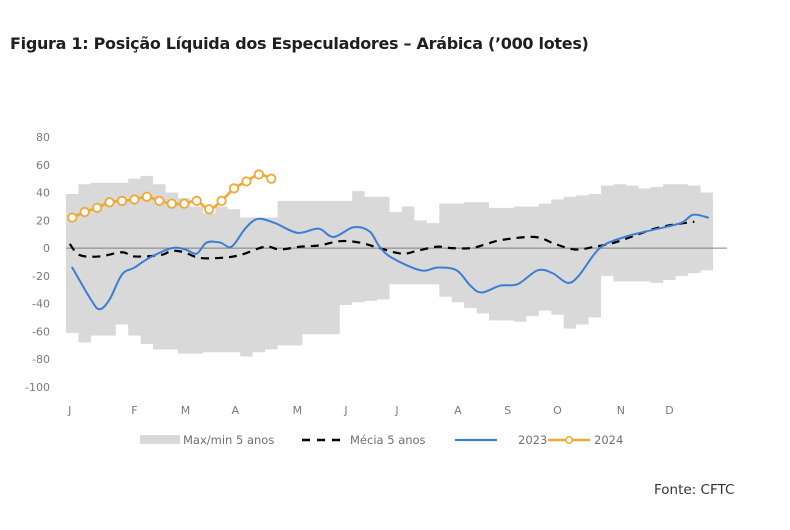  Describe the element at coordinates (669, 410) in the screenshot. I see `x-tick-label: D` at that location.